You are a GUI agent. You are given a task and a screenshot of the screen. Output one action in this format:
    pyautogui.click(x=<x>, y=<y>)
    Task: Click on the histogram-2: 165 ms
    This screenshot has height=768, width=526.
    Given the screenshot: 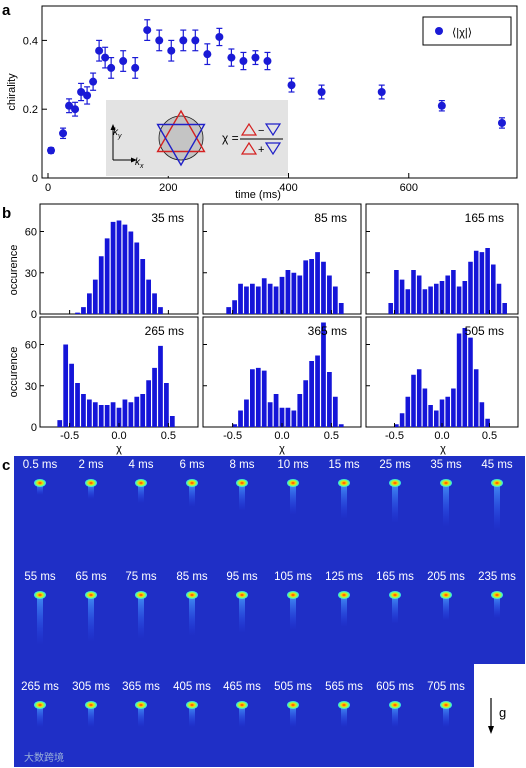 What is the action you would take?
    pyautogui.click(x=442, y=259)
    